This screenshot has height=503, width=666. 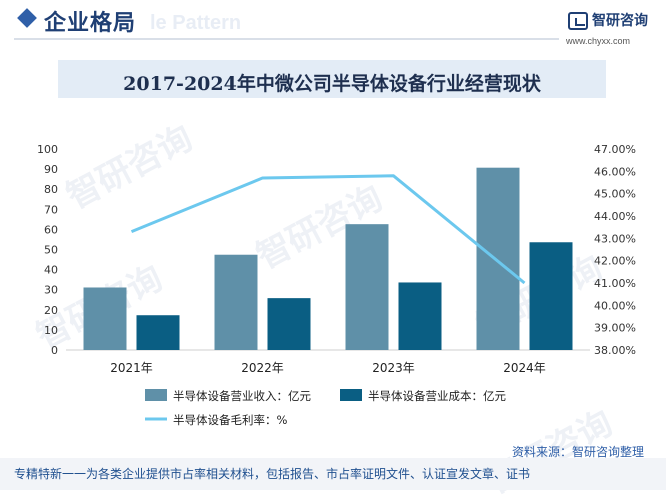 What do you see at coordinates (598, 41) in the screenshot?
I see `brand-url: www.chyxx.com` at bounding box center [598, 41].